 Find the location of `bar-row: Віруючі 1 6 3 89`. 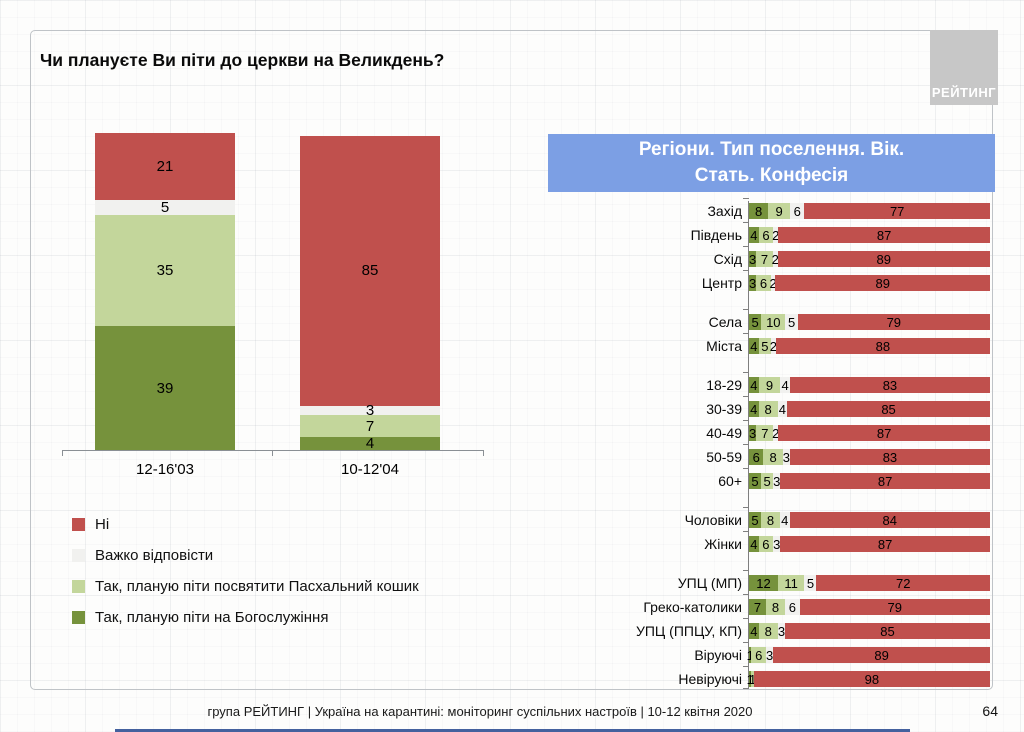

bar-row: Віруючі 1 6 3 89 is located at coordinates (774, 652).